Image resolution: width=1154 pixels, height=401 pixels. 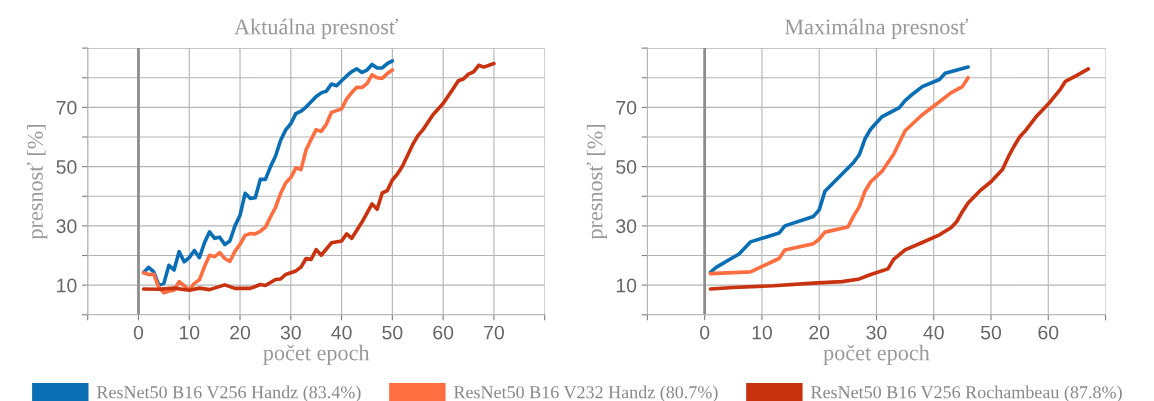 I want to click on legend-label: ResNet50 B16 V256 Rochambeau (87.8%), so click(x=966, y=393).